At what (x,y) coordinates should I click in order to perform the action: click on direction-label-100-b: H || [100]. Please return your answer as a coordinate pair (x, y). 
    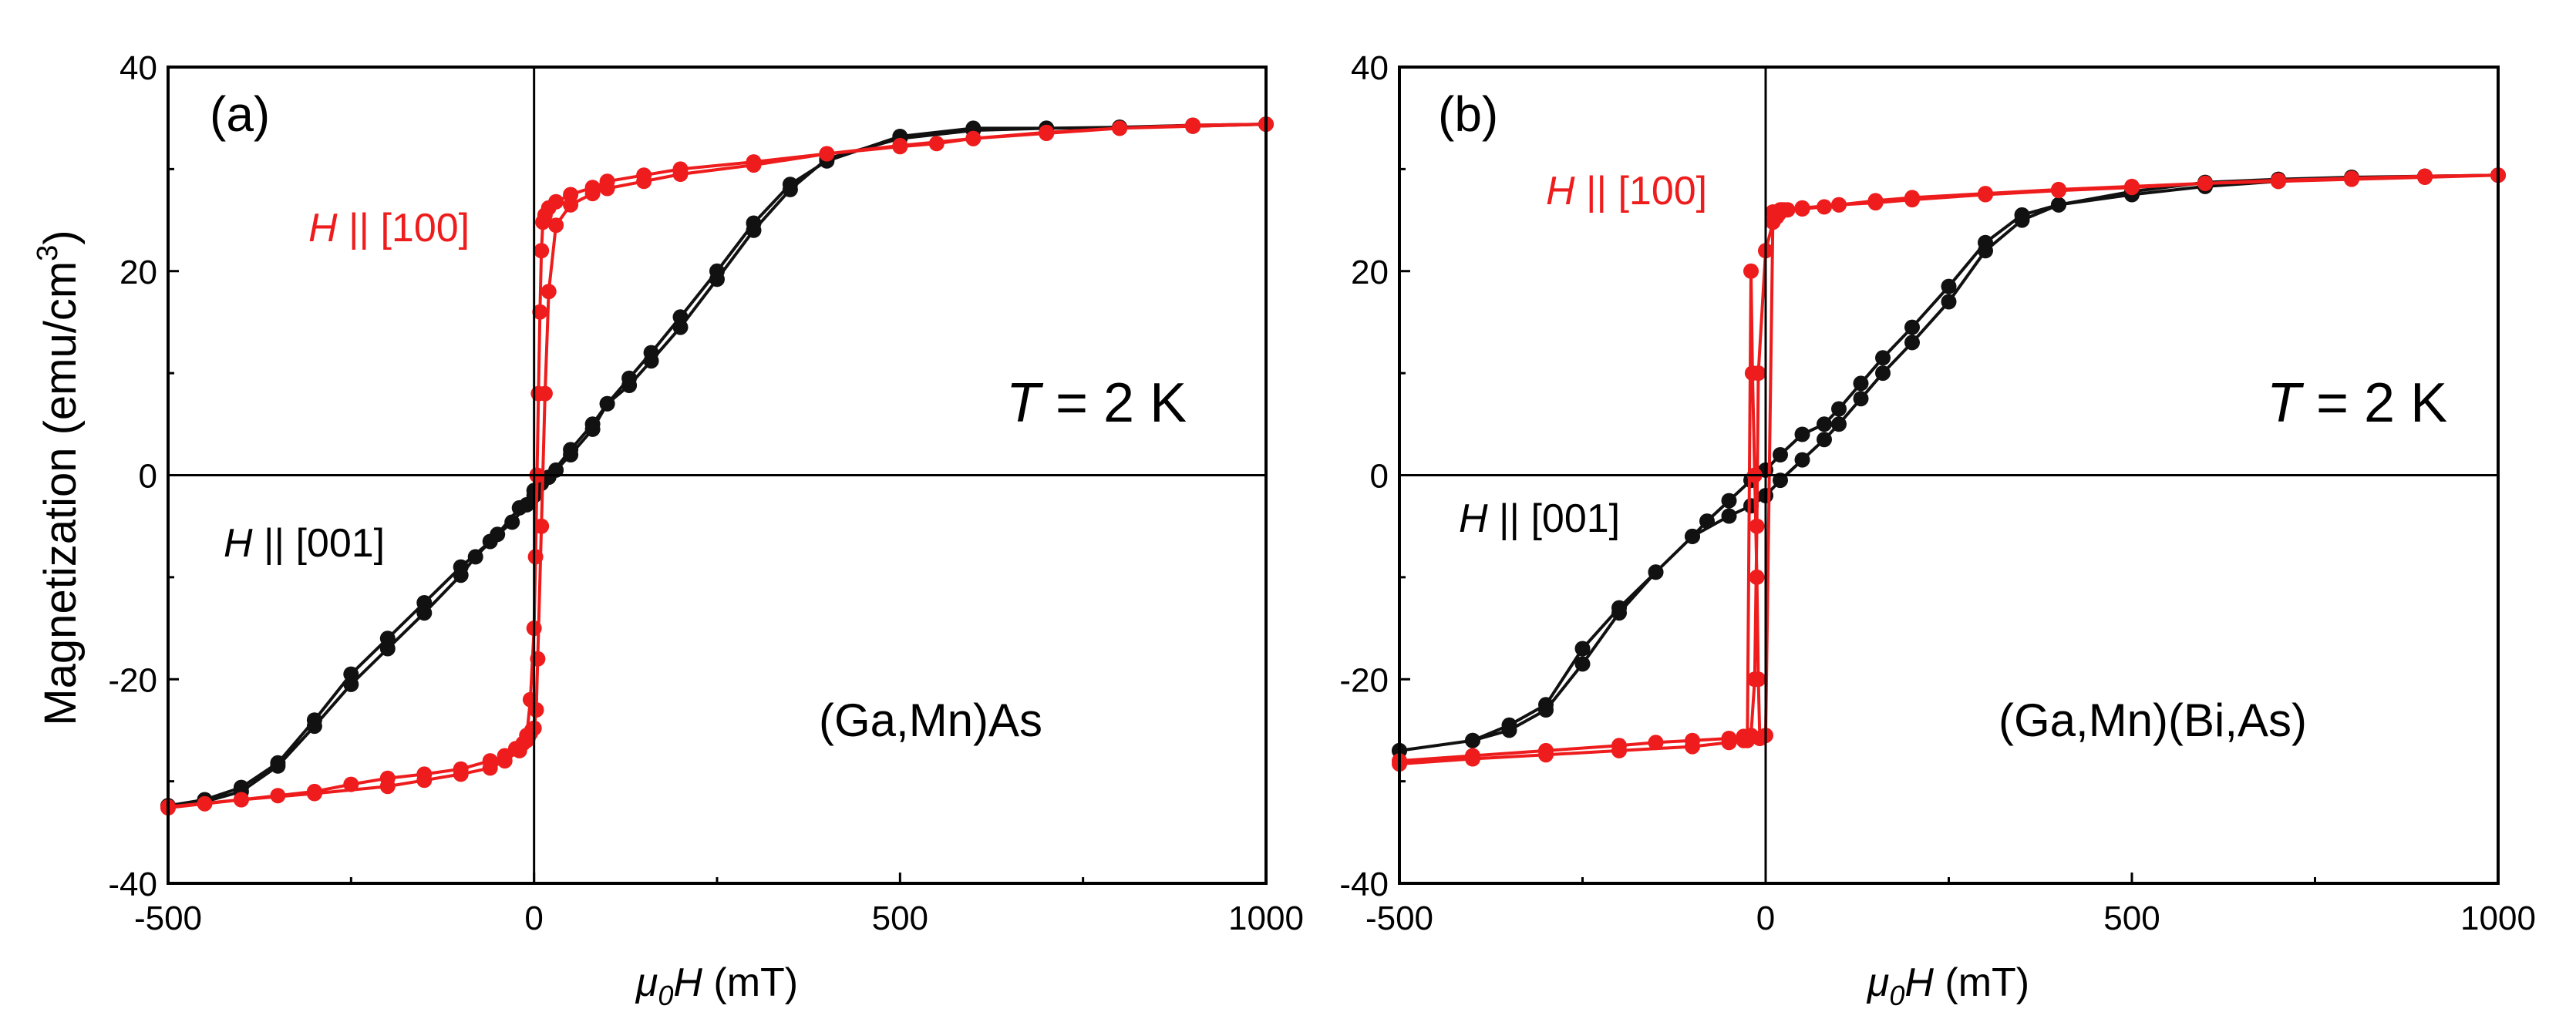
    Looking at the image, I should click on (1627, 192).